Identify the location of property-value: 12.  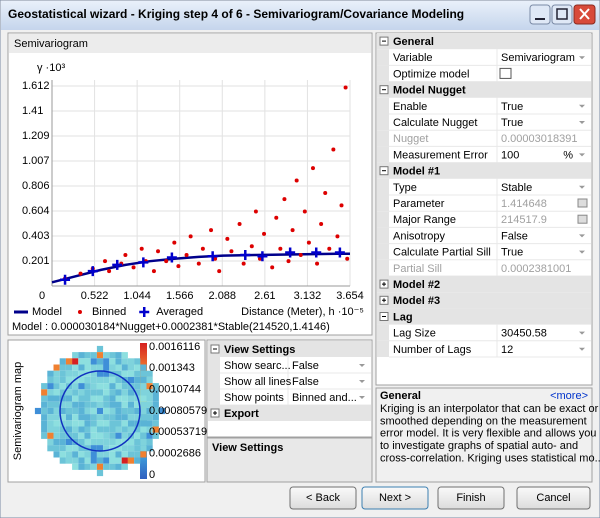
(507, 350).